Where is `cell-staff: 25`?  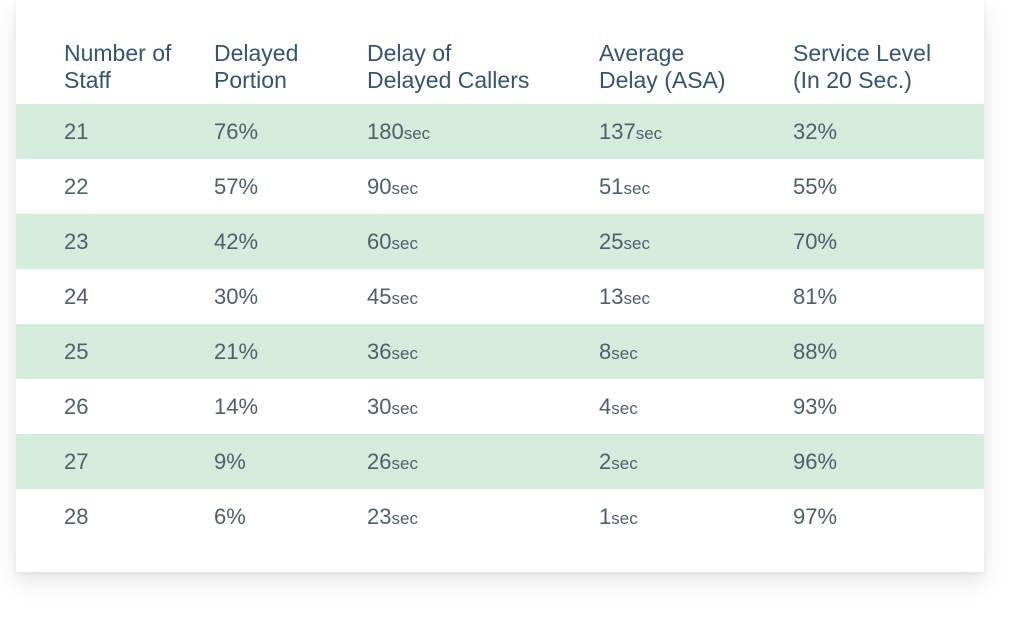
cell-staff: 25 is located at coordinates (76, 351).